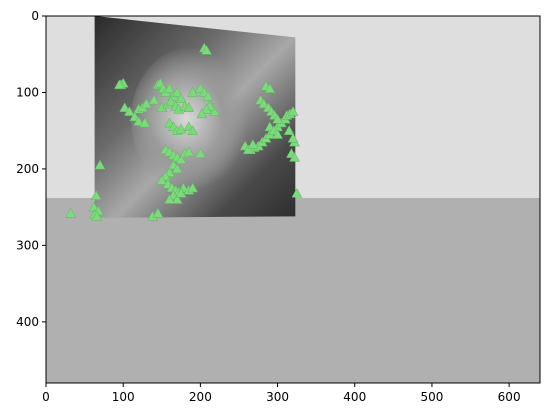 This screenshot has width=552, height=418. Describe the element at coordinates (123, 397) in the screenshot. I see `x-tick-label: 100` at that location.